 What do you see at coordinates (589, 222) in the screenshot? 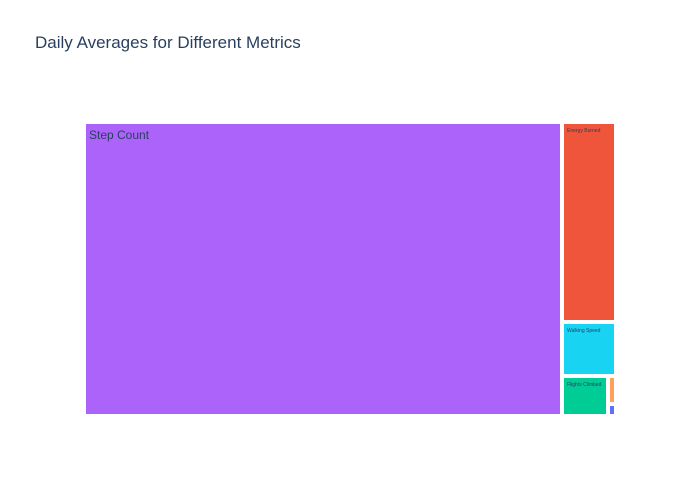
I see `tile-energy-burned` at bounding box center [589, 222].